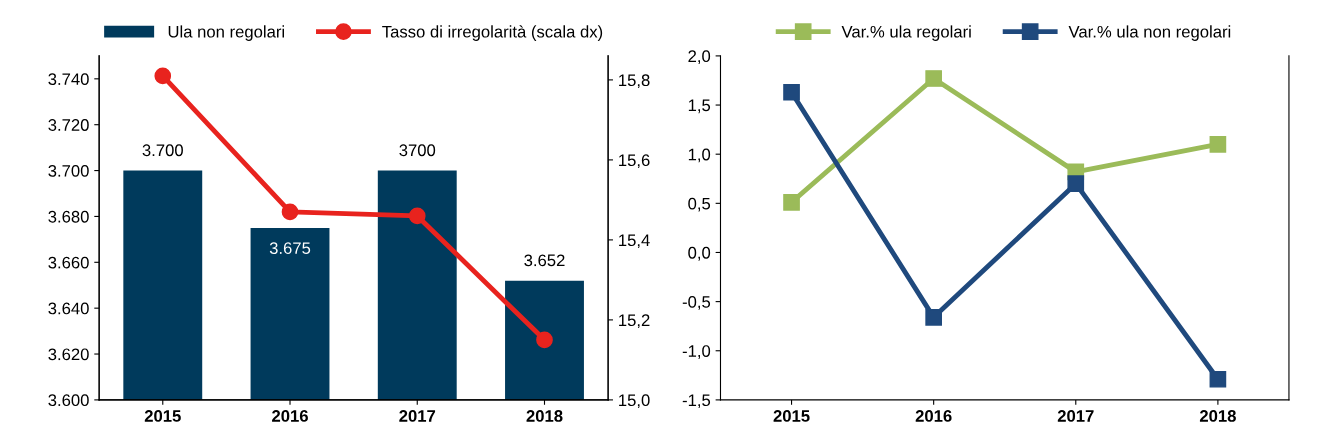 The height and width of the screenshot is (430, 1322). Describe the element at coordinates (68, 79) in the screenshot. I see `y-tick-label: 3.740` at that location.